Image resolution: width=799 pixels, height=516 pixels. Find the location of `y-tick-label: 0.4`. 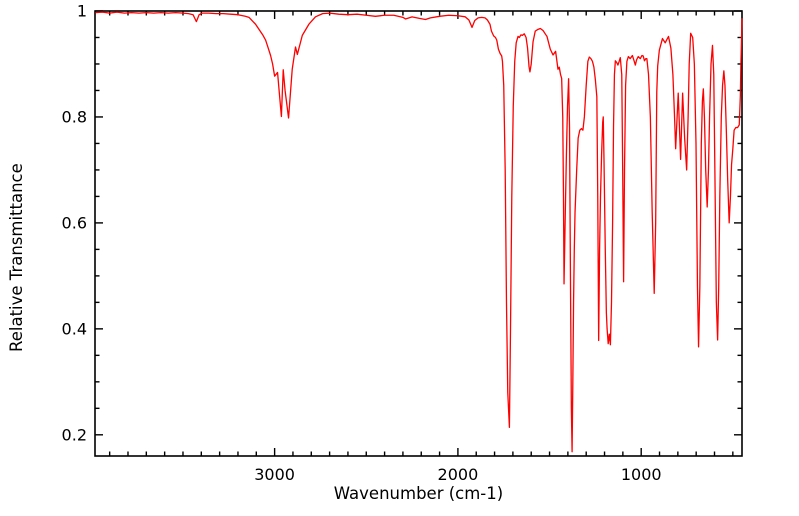

y-tick-label: 0.4 is located at coordinates (74, 328).